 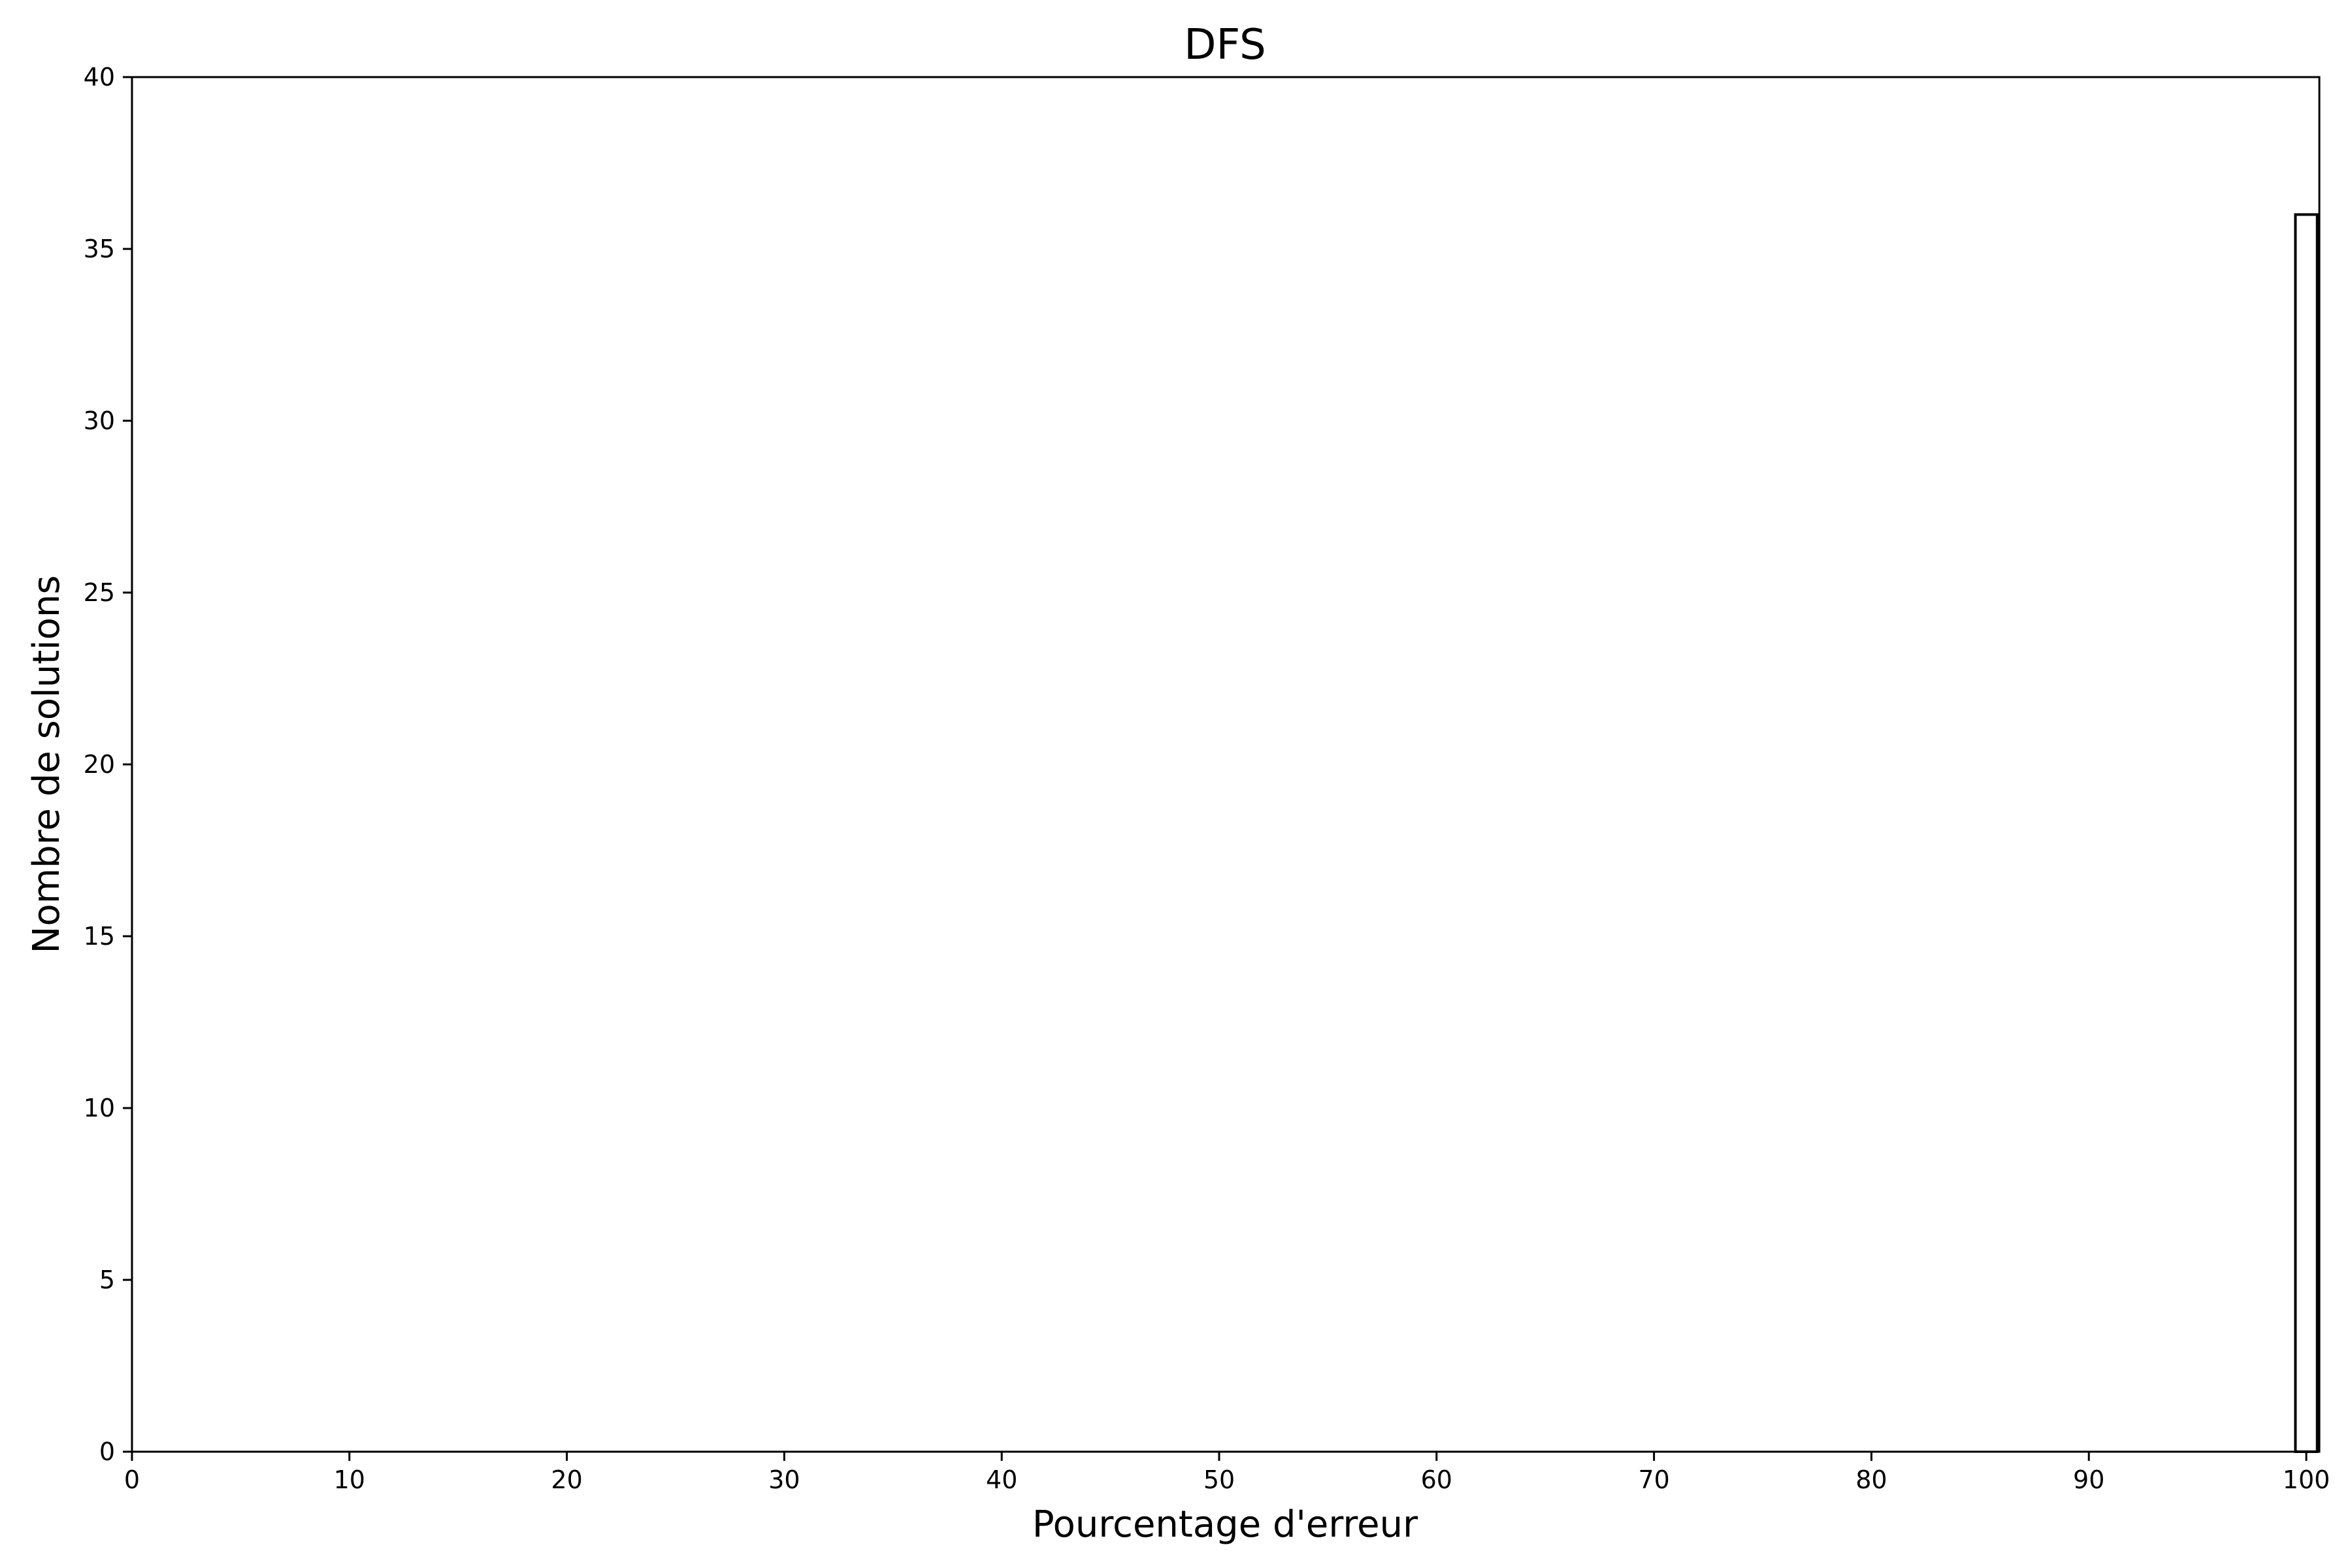 I want to click on x-axis-label: Pourcentage d'erreur, so click(x=1225, y=1524).